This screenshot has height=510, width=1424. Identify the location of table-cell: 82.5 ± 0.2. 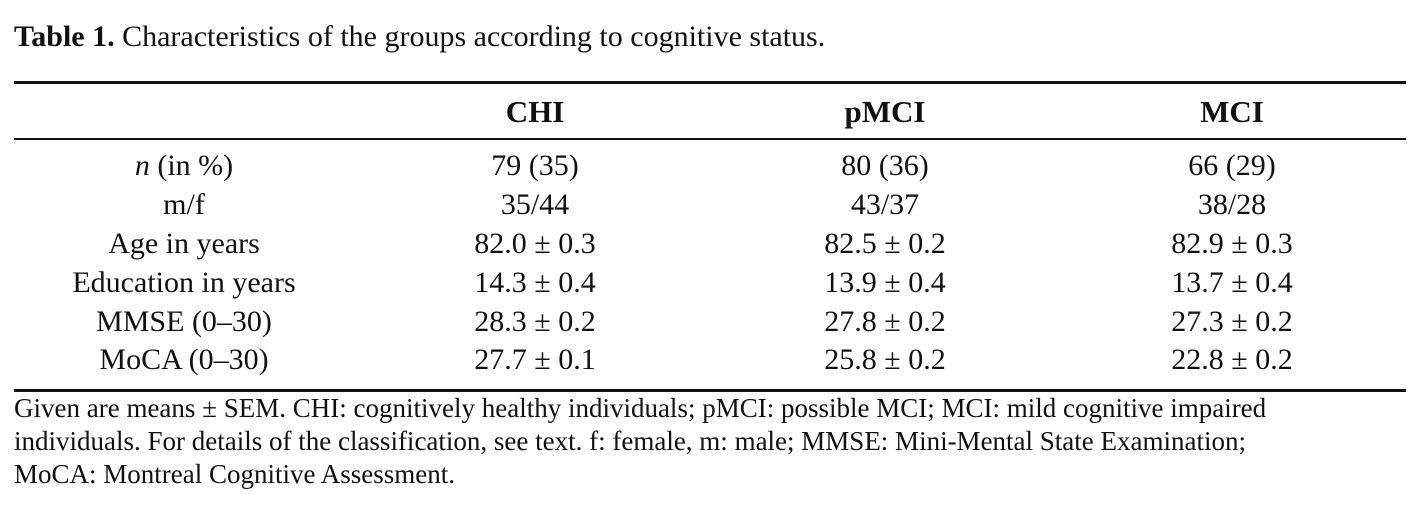
(885, 243).